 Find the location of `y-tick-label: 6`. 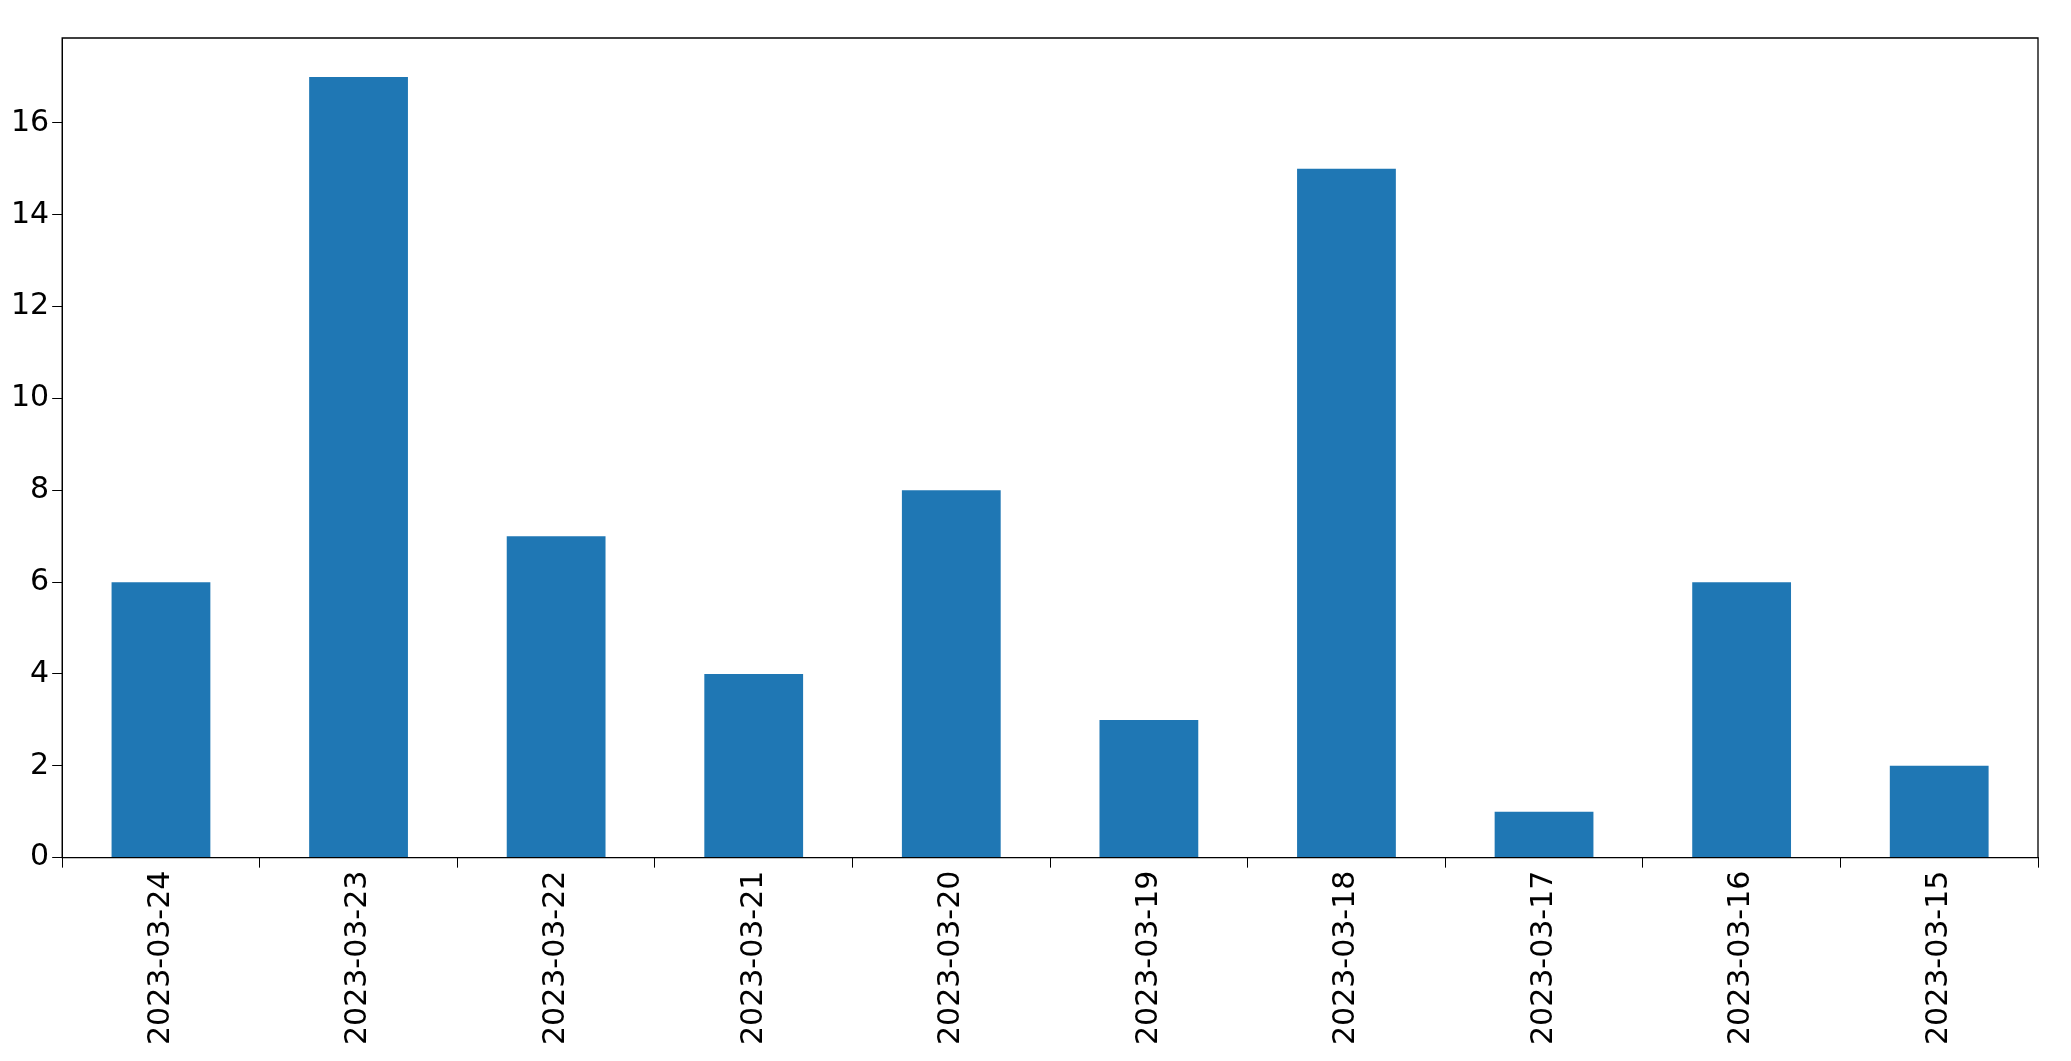

y-tick-label: 6 is located at coordinates (40, 579).